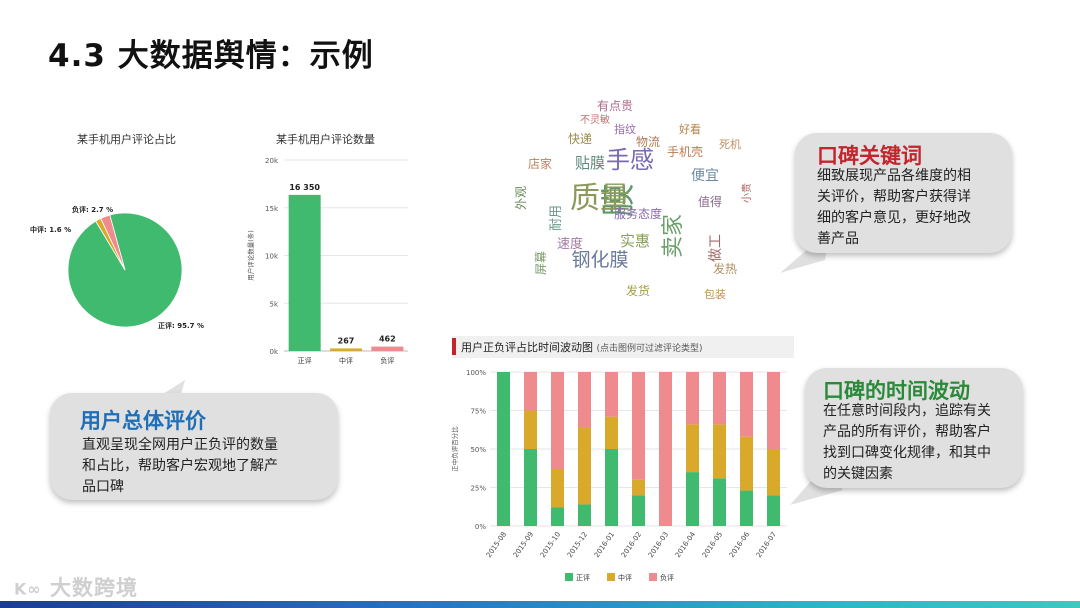 This screenshot has width=1080, height=608. Describe the element at coordinates (523, 545) in the screenshot. I see `x-tick-label: 2015-09` at that location.